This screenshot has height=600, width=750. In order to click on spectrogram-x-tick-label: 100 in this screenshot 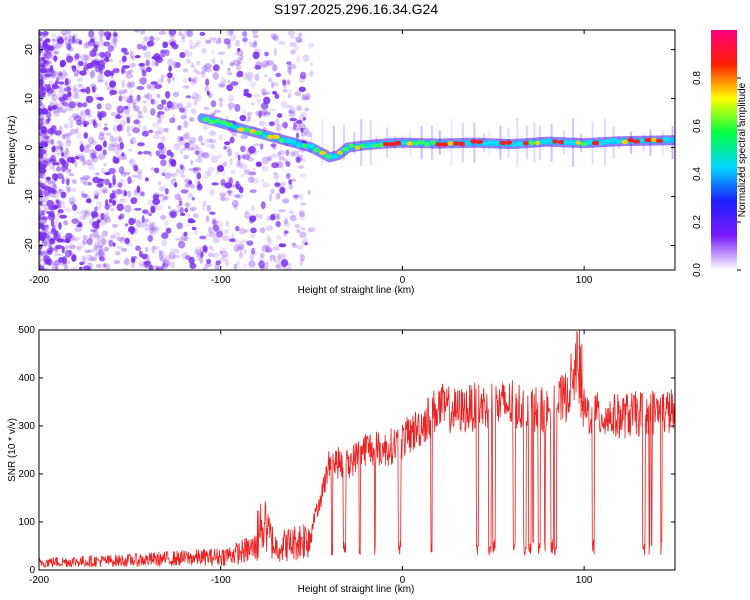, I will do `click(584, 280)`.